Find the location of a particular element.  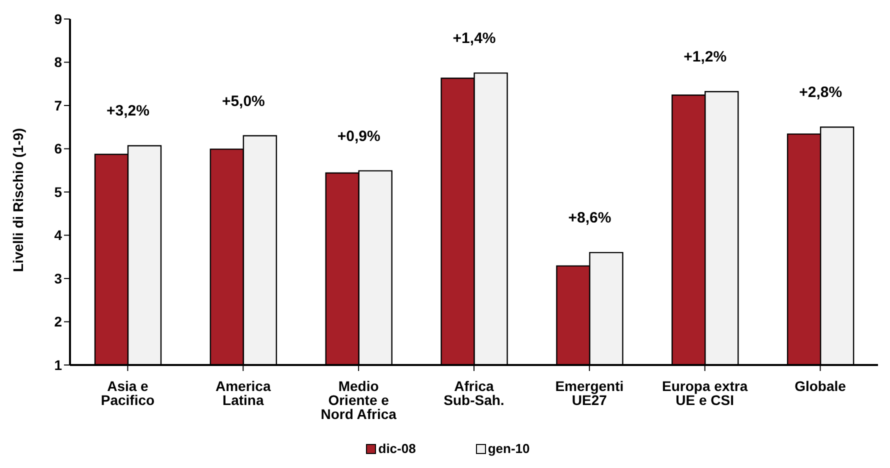

x-tick-label: Europa extra UE e CSI is located at coordinates (705, 393).